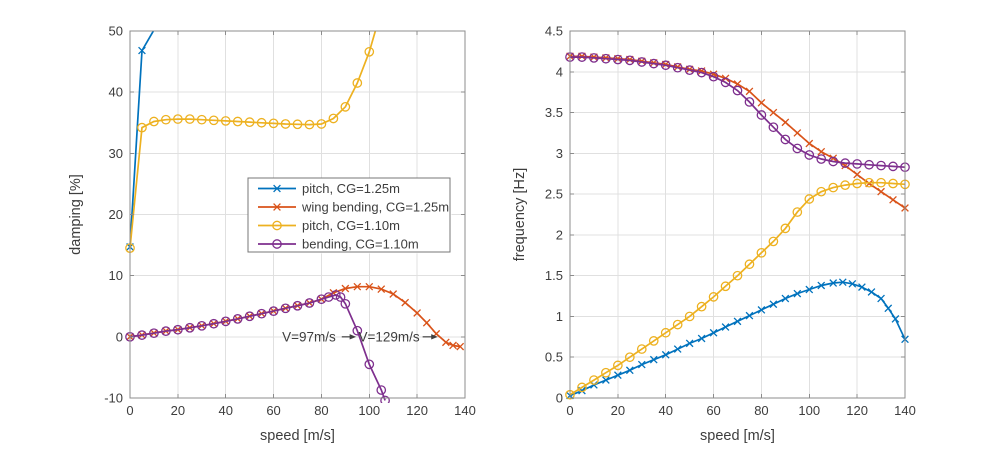 The width and height of the screenshot is (1000, 449). I want to click on y-tick-label: 50, so click(116, 31).